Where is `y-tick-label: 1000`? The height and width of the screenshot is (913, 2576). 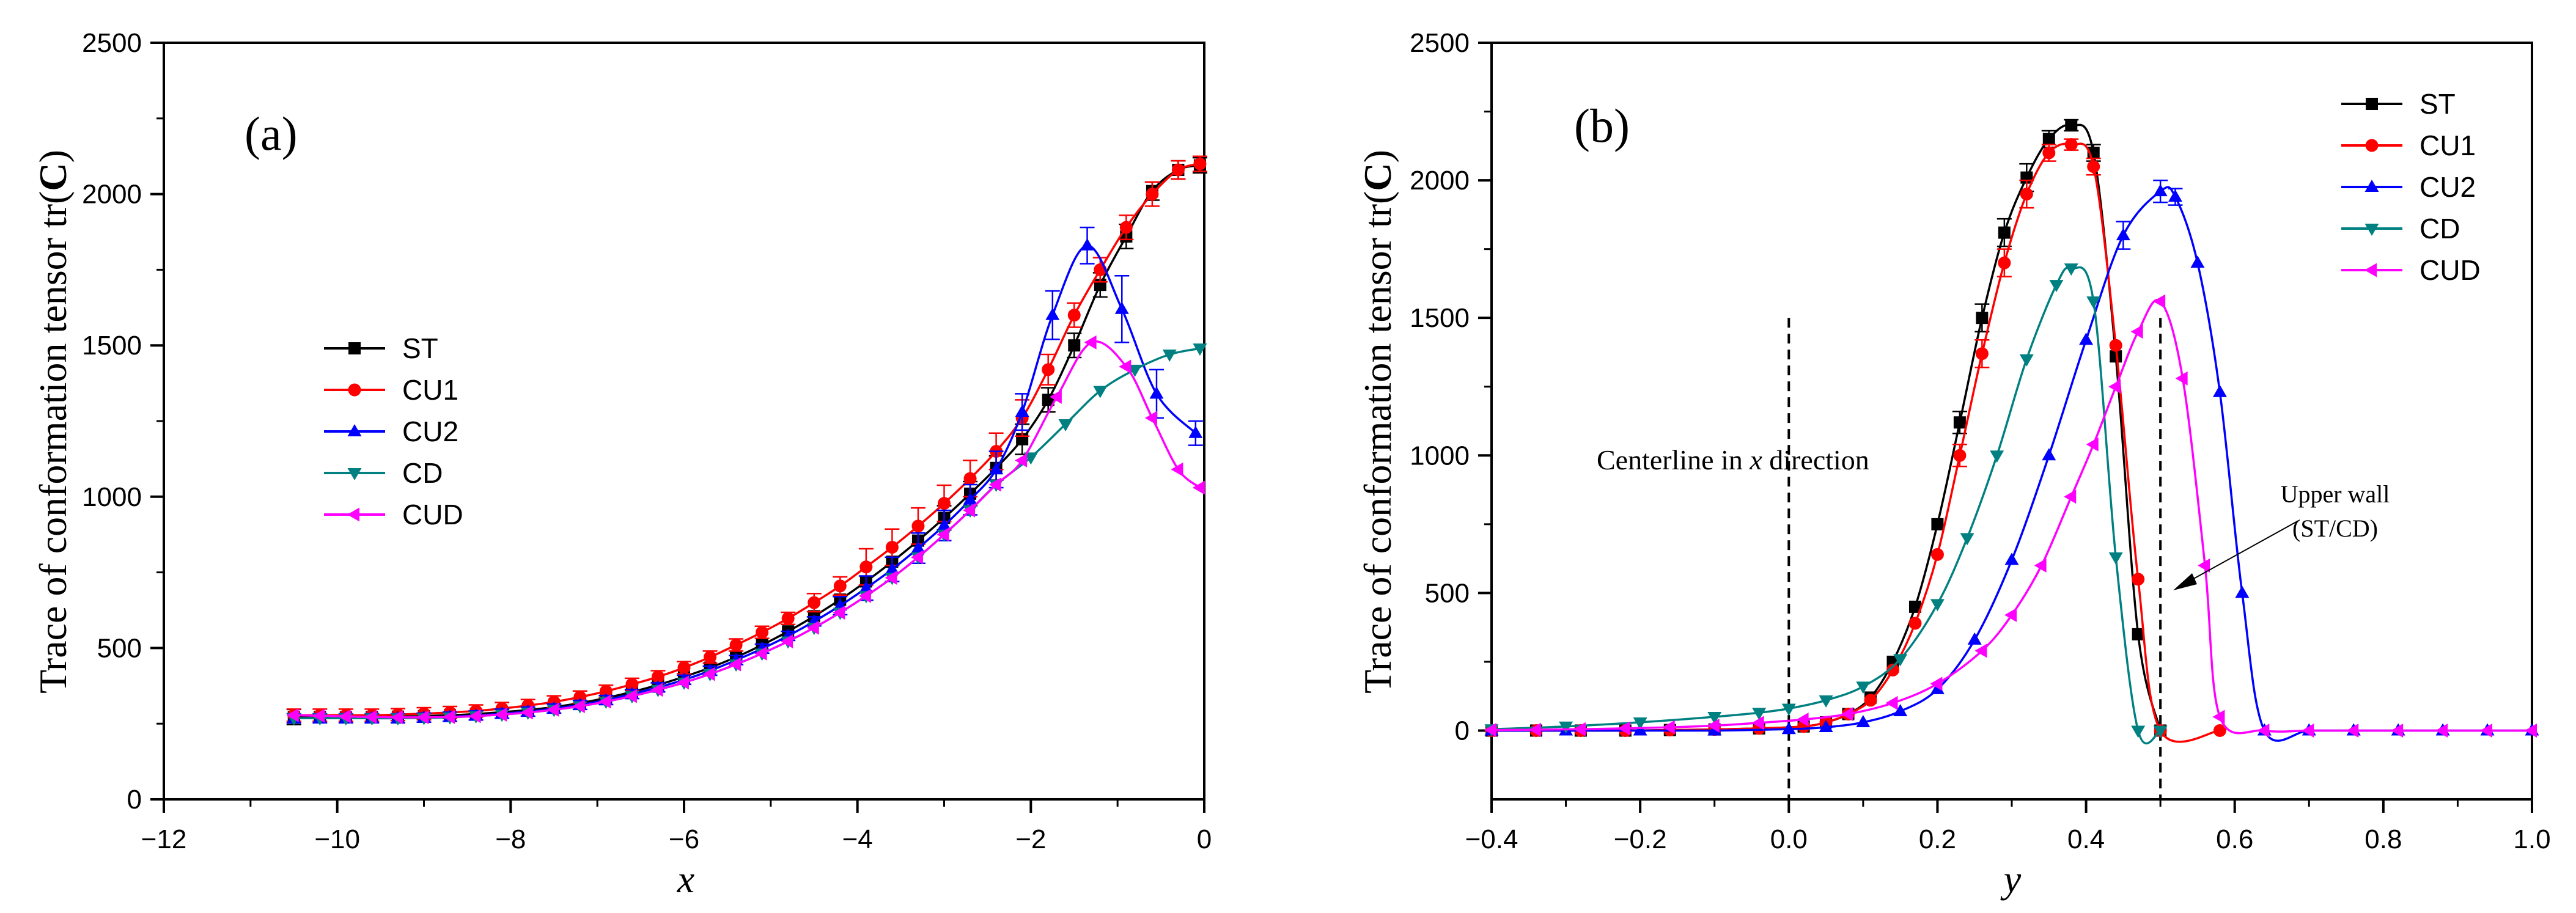
y-tick-label: 1000 is located at coordinates (112, 497).